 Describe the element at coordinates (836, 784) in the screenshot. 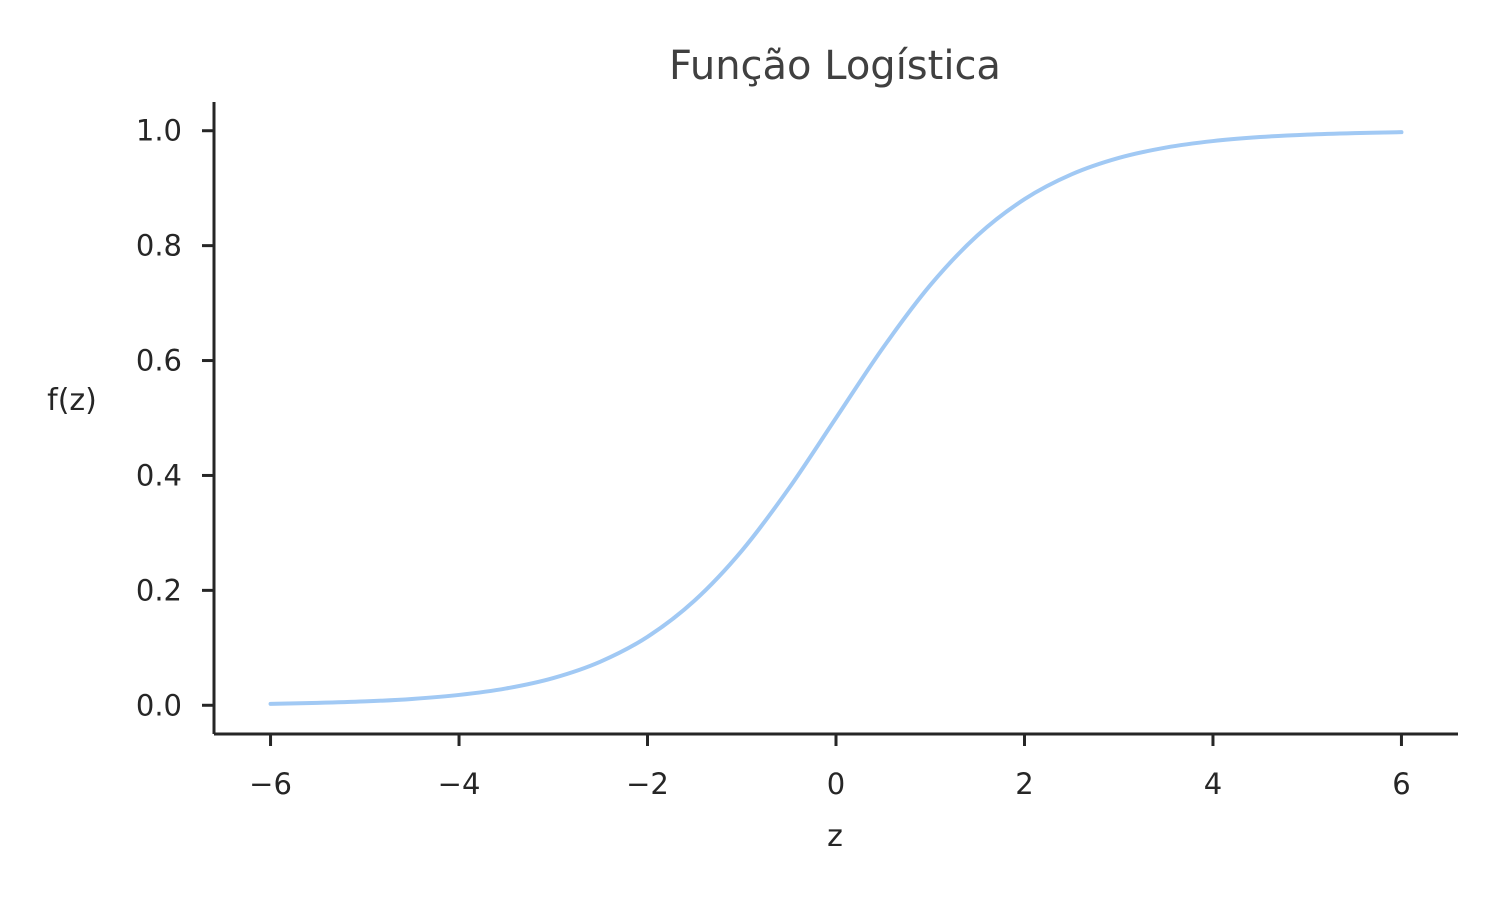

I see `x-tick-label: 0` at that location.